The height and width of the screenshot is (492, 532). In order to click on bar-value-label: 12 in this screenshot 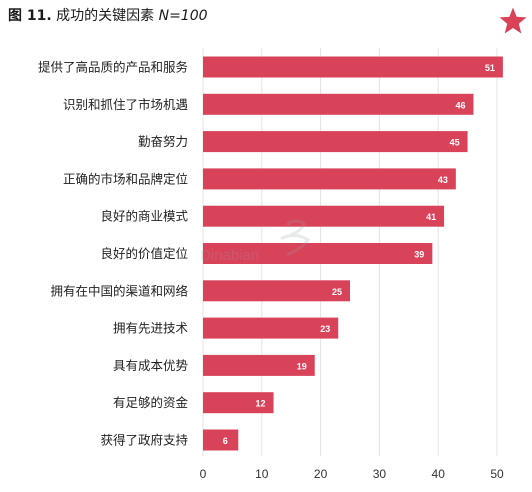, I will do `click(261, 404)`.